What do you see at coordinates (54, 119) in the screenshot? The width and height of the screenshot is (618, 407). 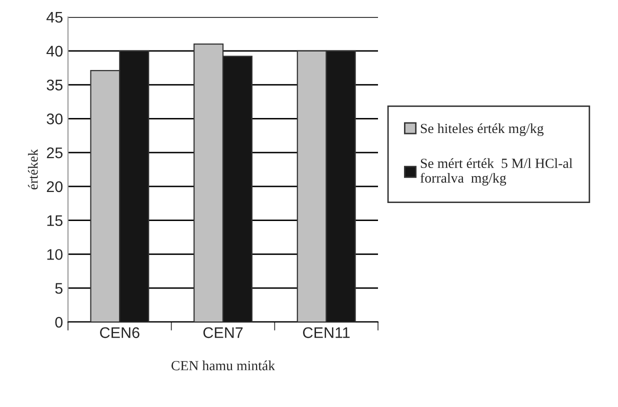 I see `y-tick-label: 30` at bounding box center [54, 119].